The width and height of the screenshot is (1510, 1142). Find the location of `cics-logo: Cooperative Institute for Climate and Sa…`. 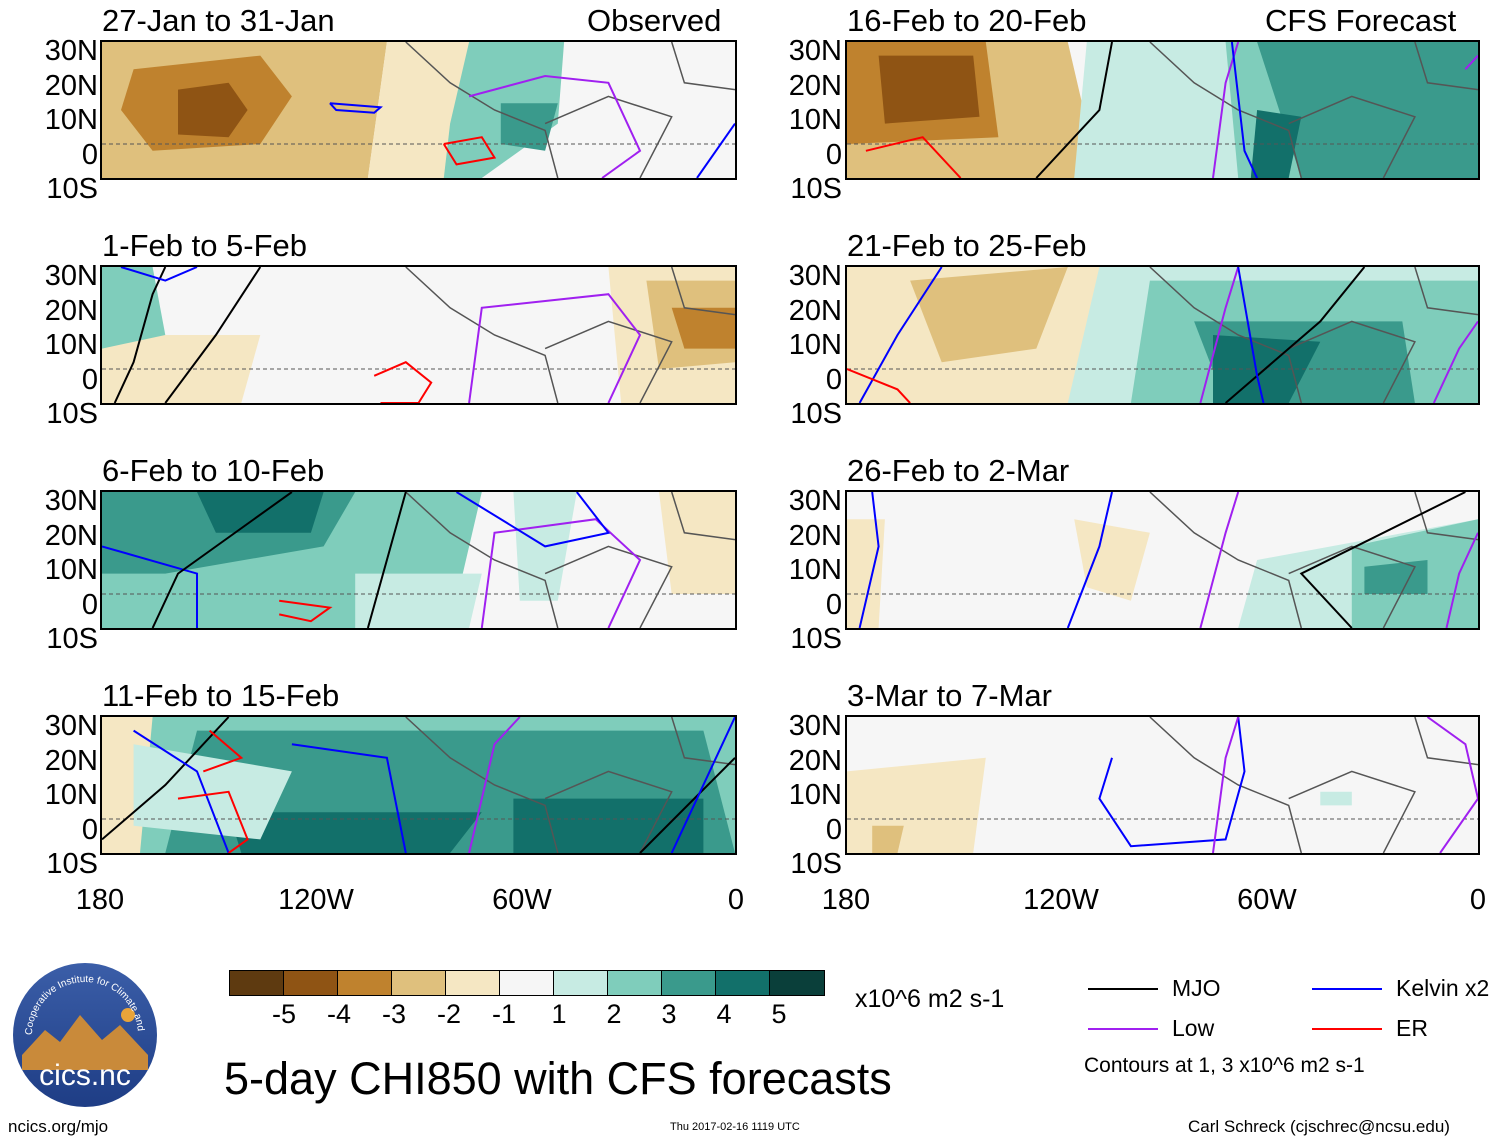

cics-logo: Cooperative Institute for Climate and Sa… is located at coordinates (83, 1033).